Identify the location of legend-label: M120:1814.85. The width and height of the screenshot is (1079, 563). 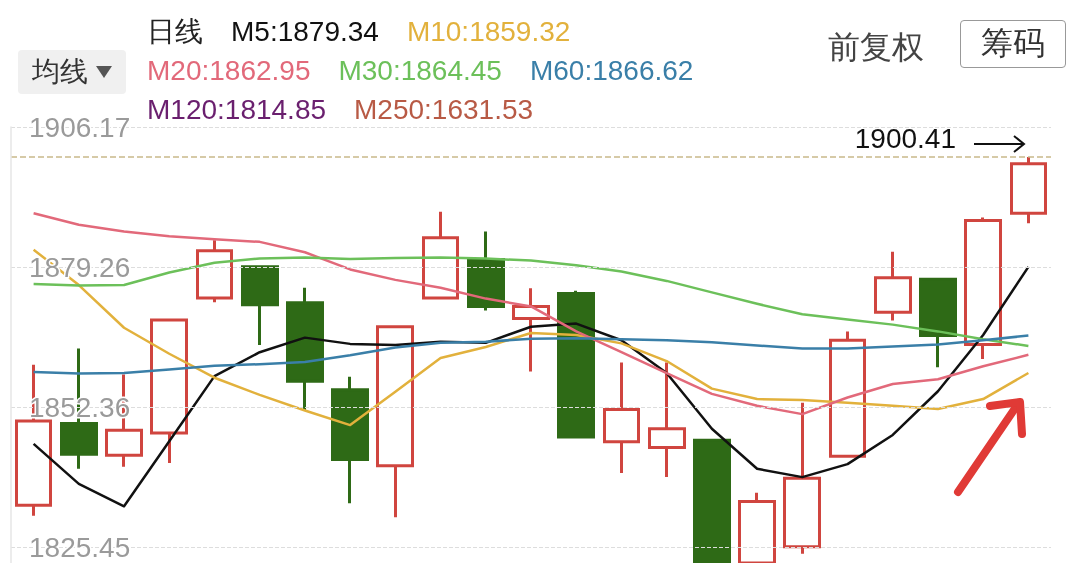
(237, 110).